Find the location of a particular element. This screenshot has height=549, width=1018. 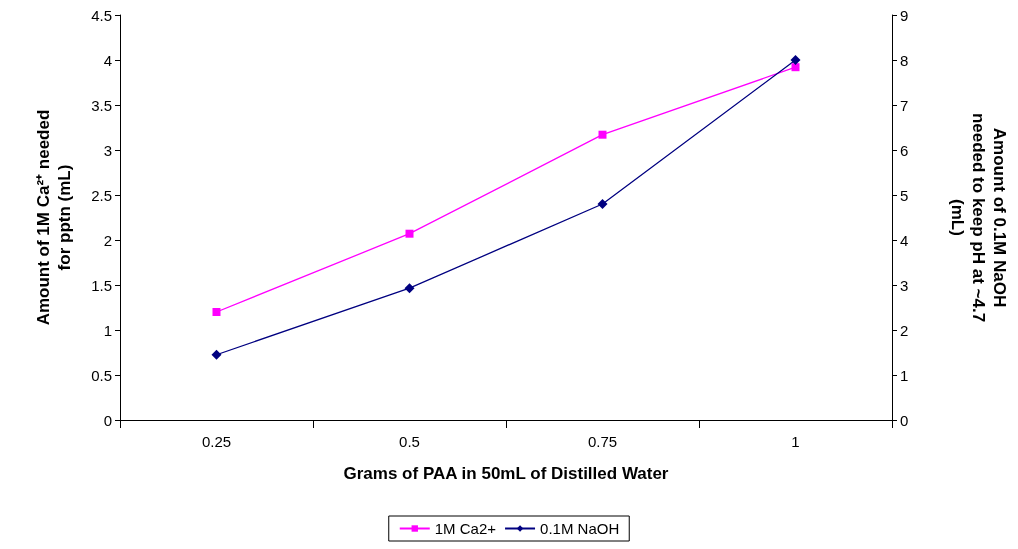

y-tick-label: 0.5 is located at coordinates (101, 375).